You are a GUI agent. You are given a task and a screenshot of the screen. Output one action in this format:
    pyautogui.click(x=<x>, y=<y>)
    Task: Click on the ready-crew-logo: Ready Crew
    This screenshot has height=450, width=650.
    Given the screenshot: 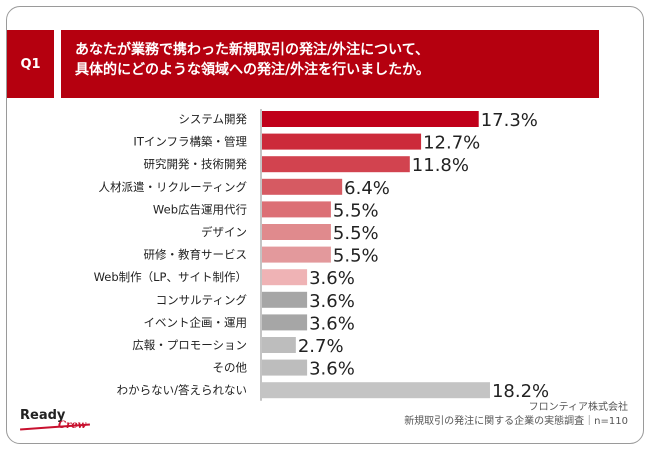 What is the action you would take?
    pyautogui.click(x=57, y=421)
    